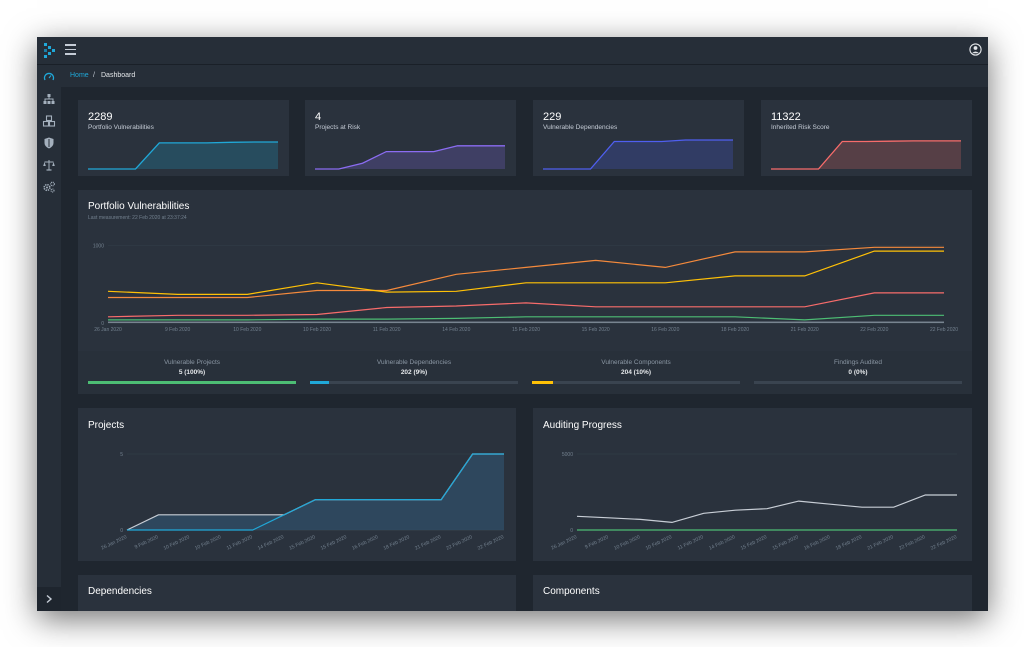  What do you see at coordinates (752, 593) in the screenshot?
I see `components-card: Components` at bounding box center [752, 593].